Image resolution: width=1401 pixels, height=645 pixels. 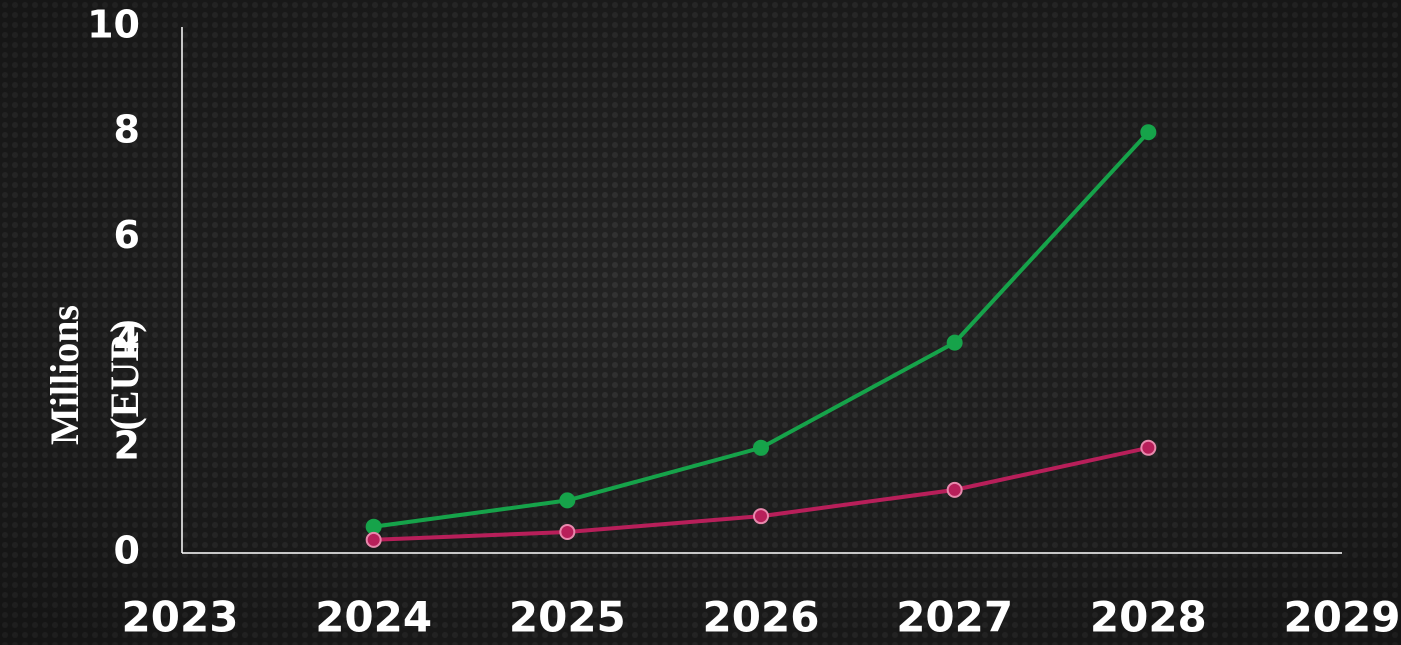 What do you see at coordinates (180, 617) in the screenshot?
I see `x-tick-label: 2023` at bounding box center [180, 617].